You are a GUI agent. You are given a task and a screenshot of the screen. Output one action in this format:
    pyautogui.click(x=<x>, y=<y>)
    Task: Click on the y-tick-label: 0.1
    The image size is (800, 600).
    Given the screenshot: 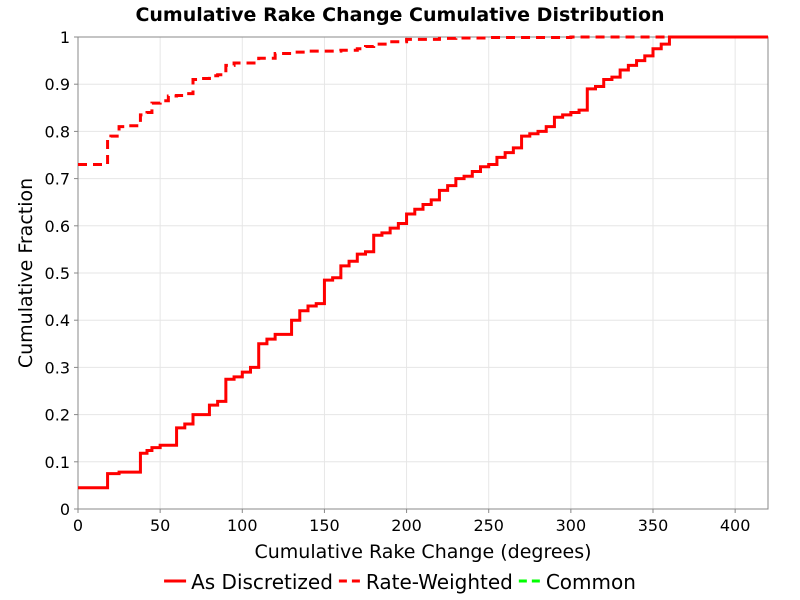 What is the action you would take?
    pyautogui.click(x=57, y=462)
    